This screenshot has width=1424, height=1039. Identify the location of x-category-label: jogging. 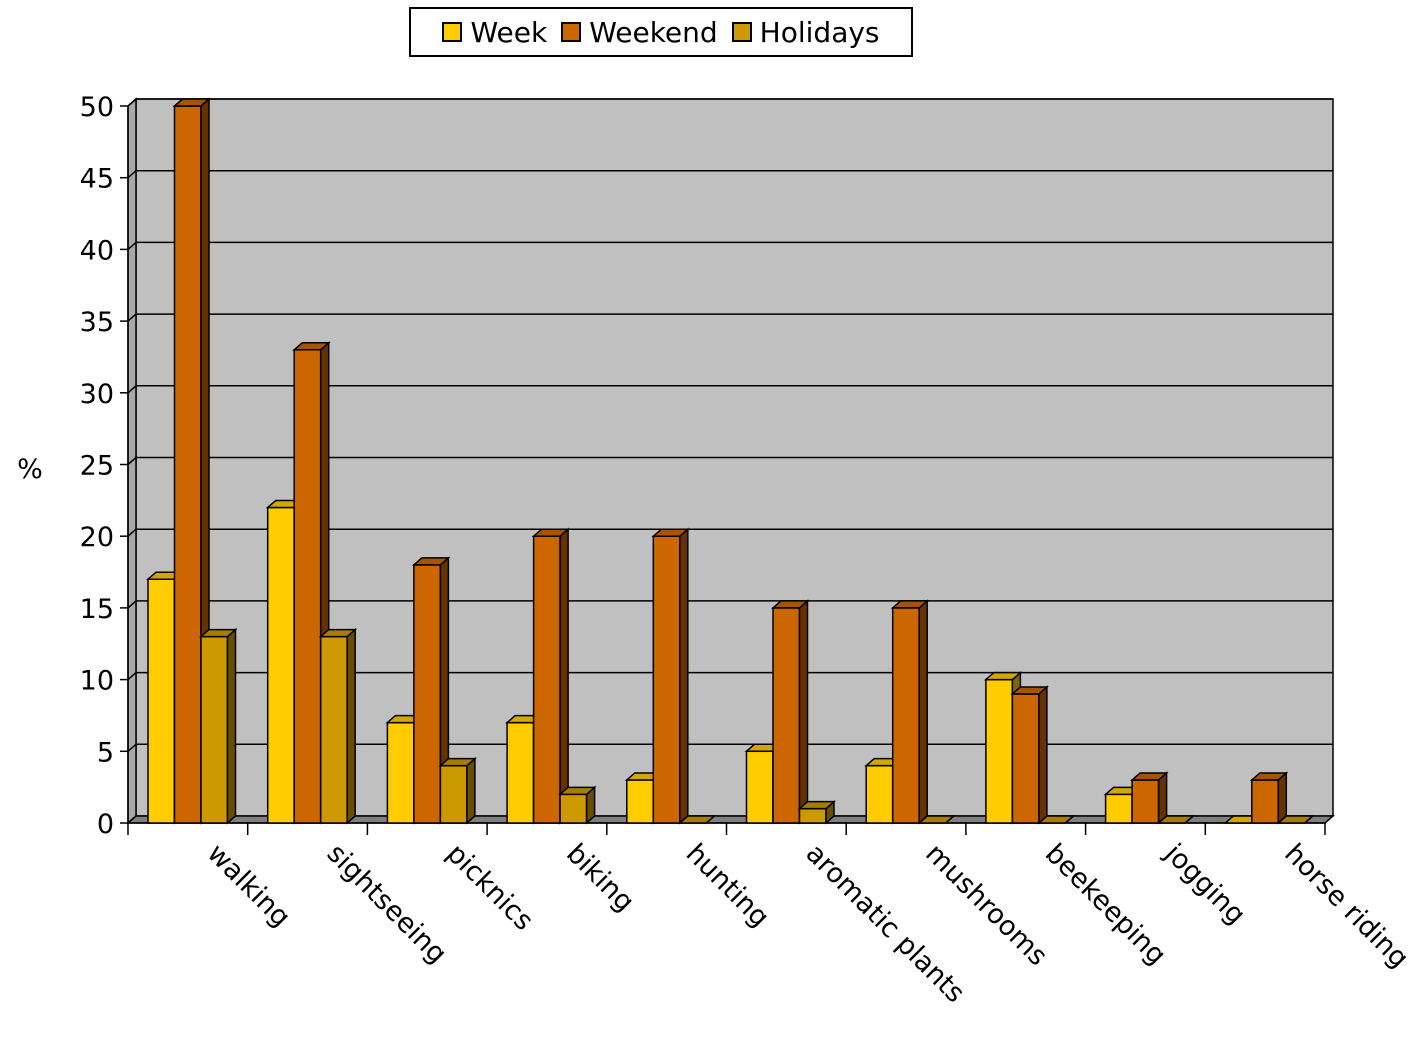
(1204, 883).